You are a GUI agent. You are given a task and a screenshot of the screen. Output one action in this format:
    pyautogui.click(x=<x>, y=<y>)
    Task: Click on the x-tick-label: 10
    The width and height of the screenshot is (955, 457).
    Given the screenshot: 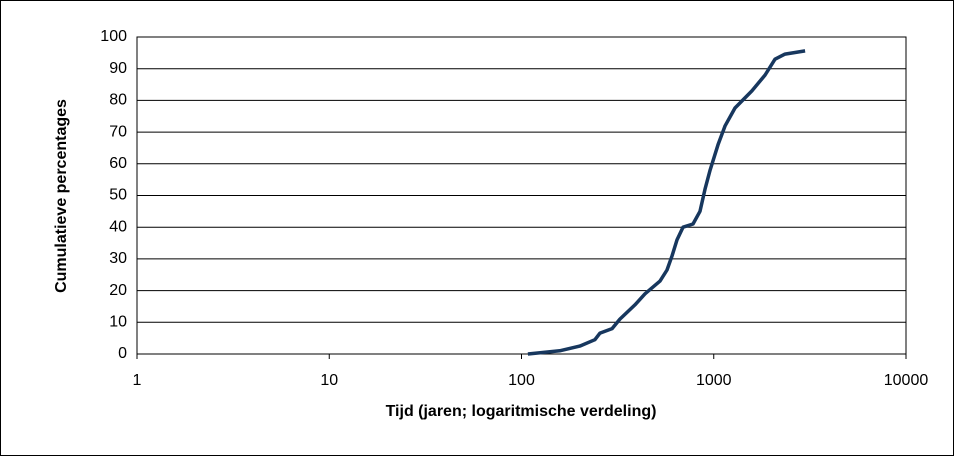 What is the action you would take?
    pyautogui.click(x=329, y=380)
    